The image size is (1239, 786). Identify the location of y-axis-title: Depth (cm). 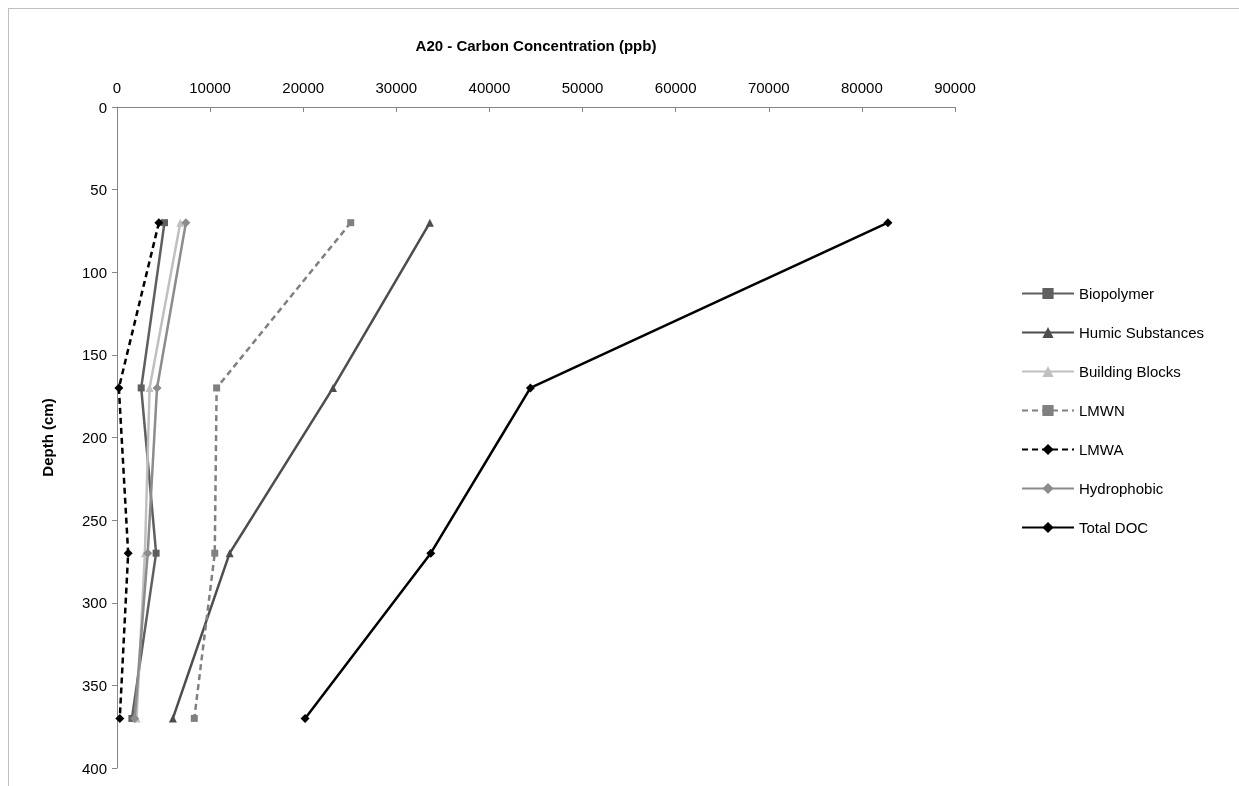
(47, 437).